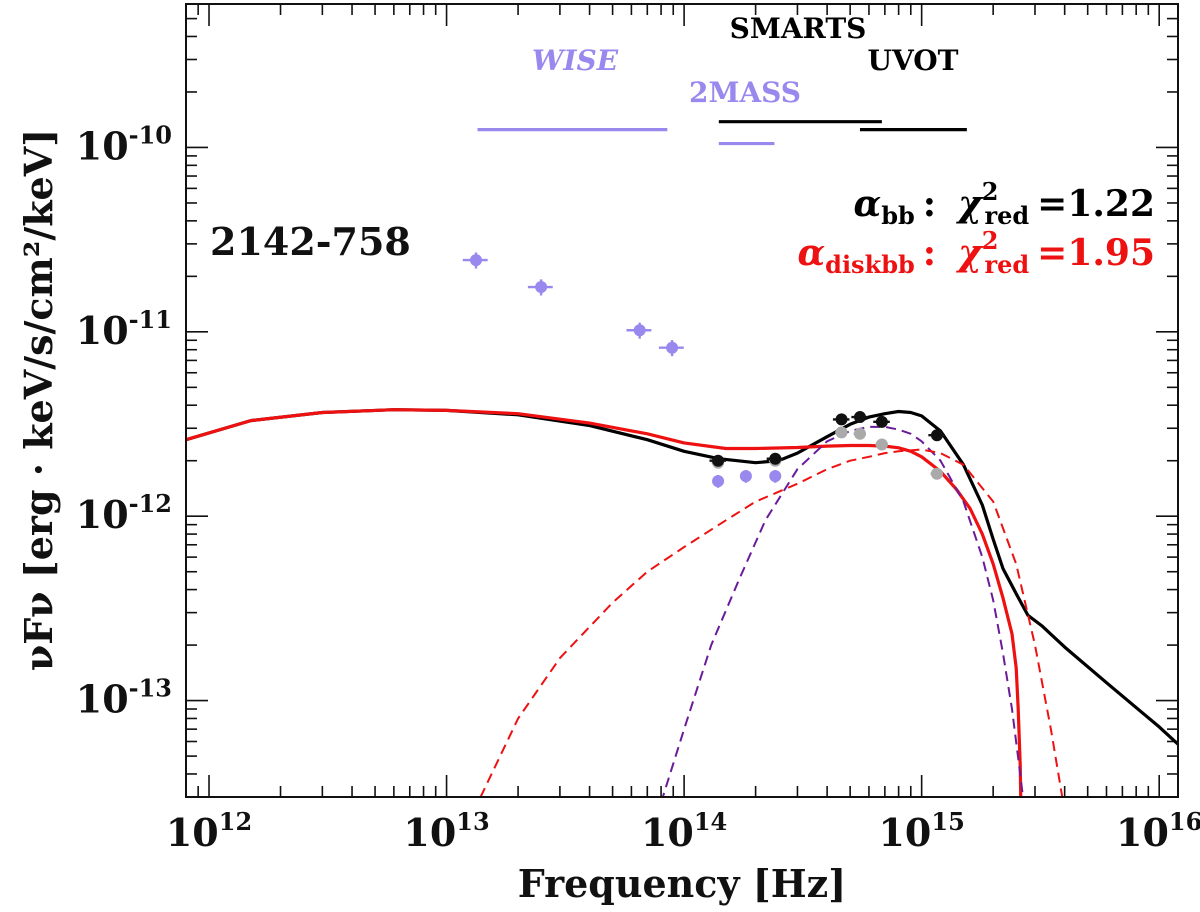  I want to click on data-points, so click(703, 370).